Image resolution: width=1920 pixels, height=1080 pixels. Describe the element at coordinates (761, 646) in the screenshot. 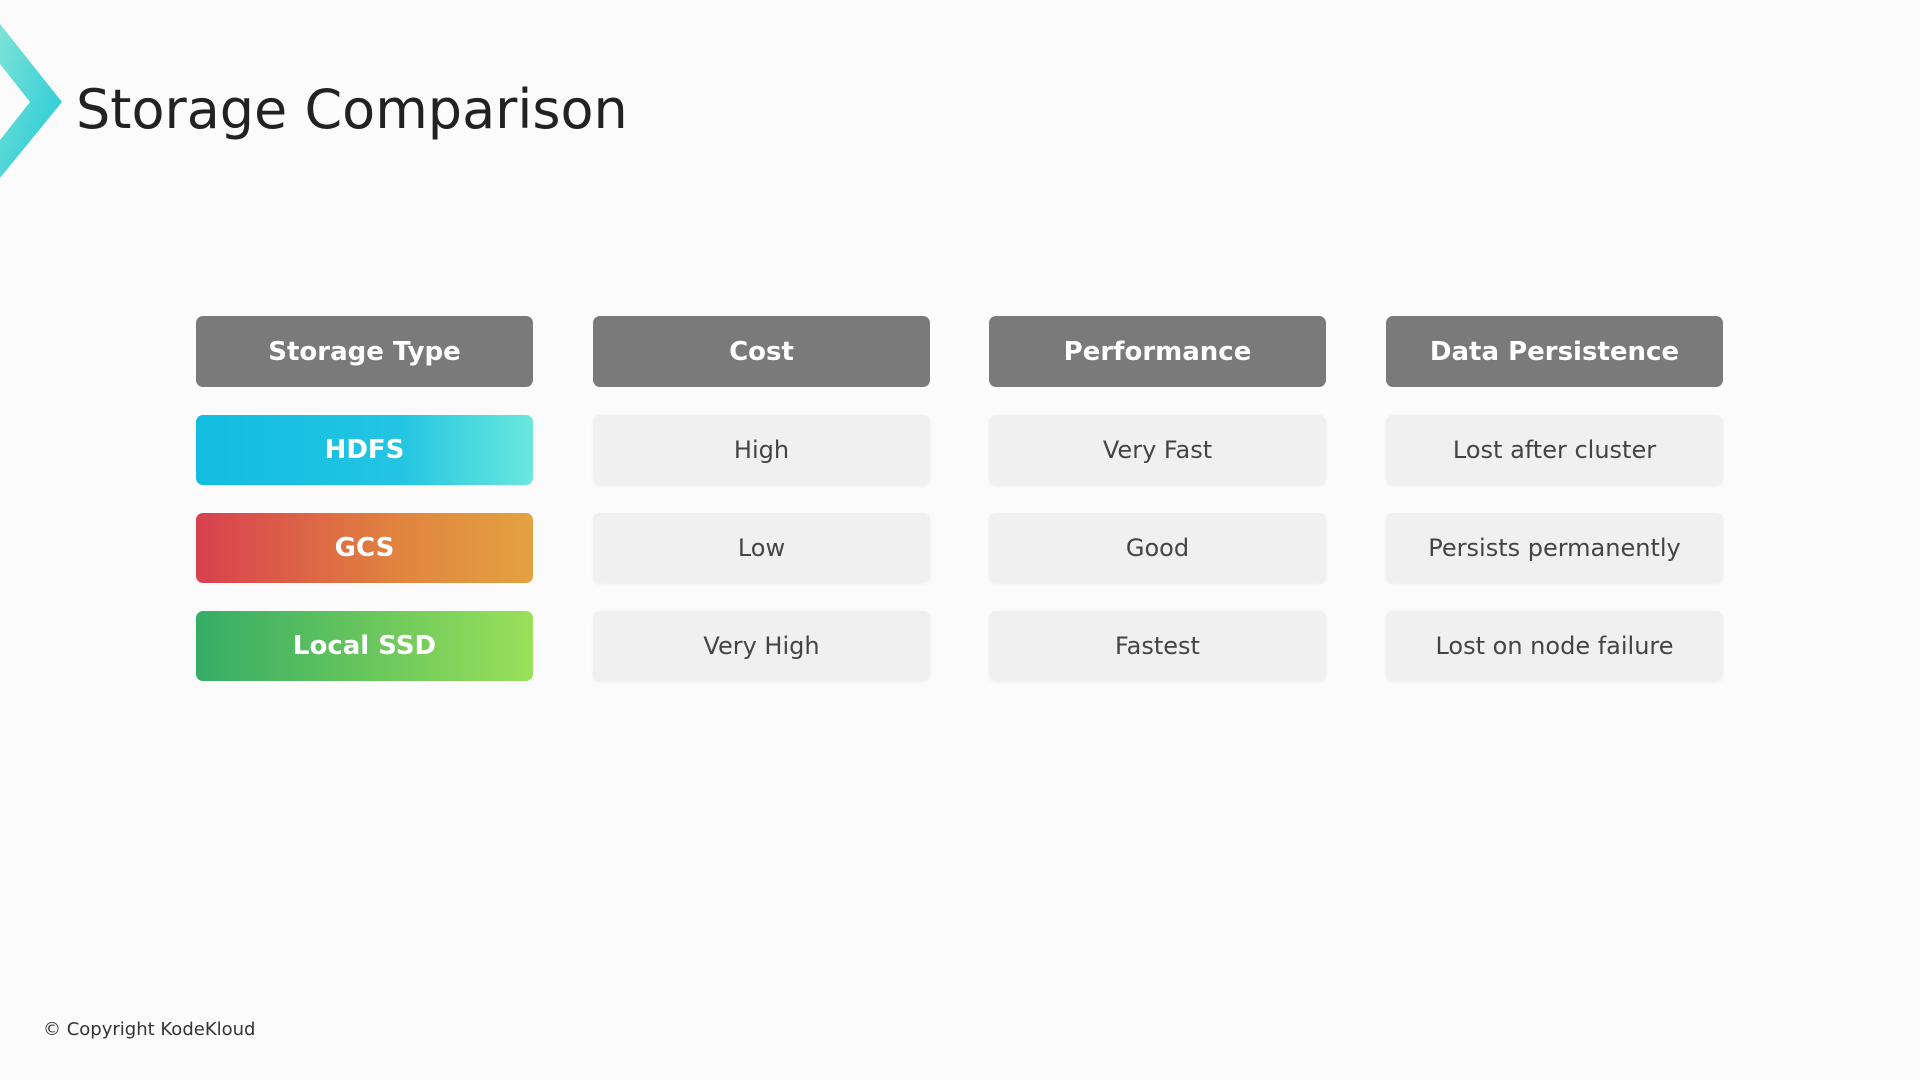

I see `table-cell: Very High` at that location.